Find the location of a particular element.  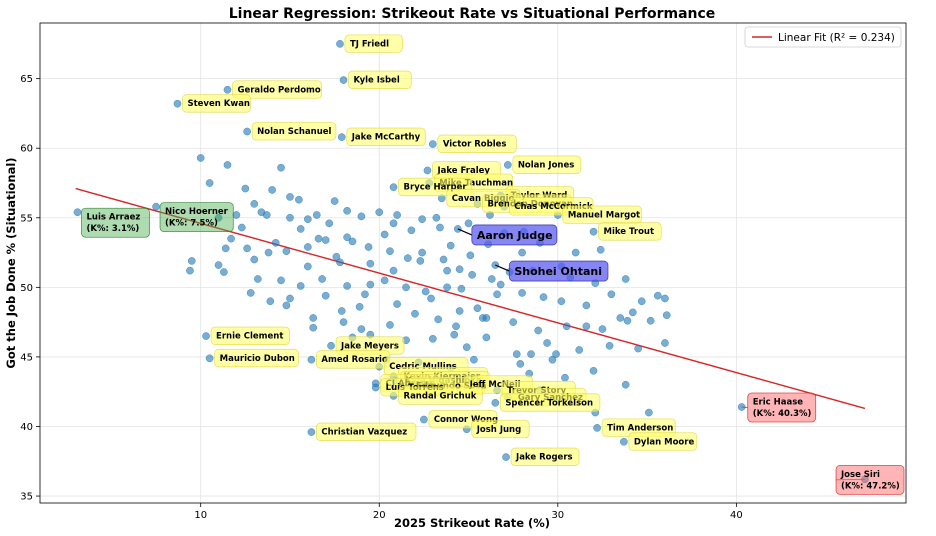

point-label: Mauricio Dubon is located at coordinates (256, 358).